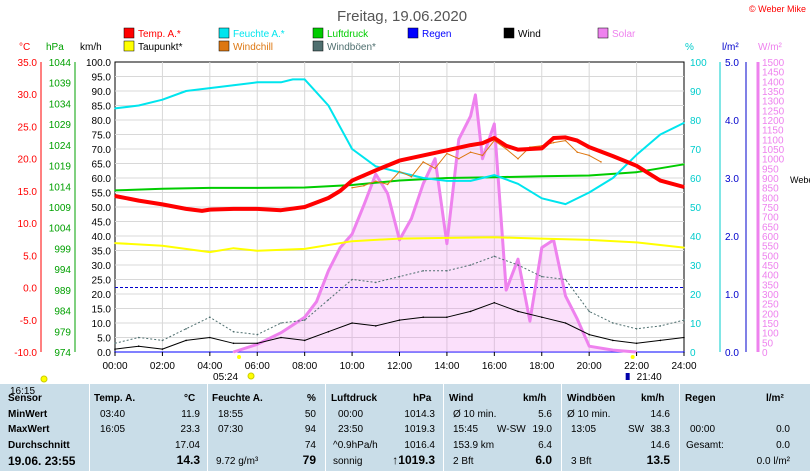 This screenshot has height=471, width=810. What do you see at coordinates (102, 310) in the screenshot?
I see `kmh-tick: 15.0` at bounding box center [102, 310].